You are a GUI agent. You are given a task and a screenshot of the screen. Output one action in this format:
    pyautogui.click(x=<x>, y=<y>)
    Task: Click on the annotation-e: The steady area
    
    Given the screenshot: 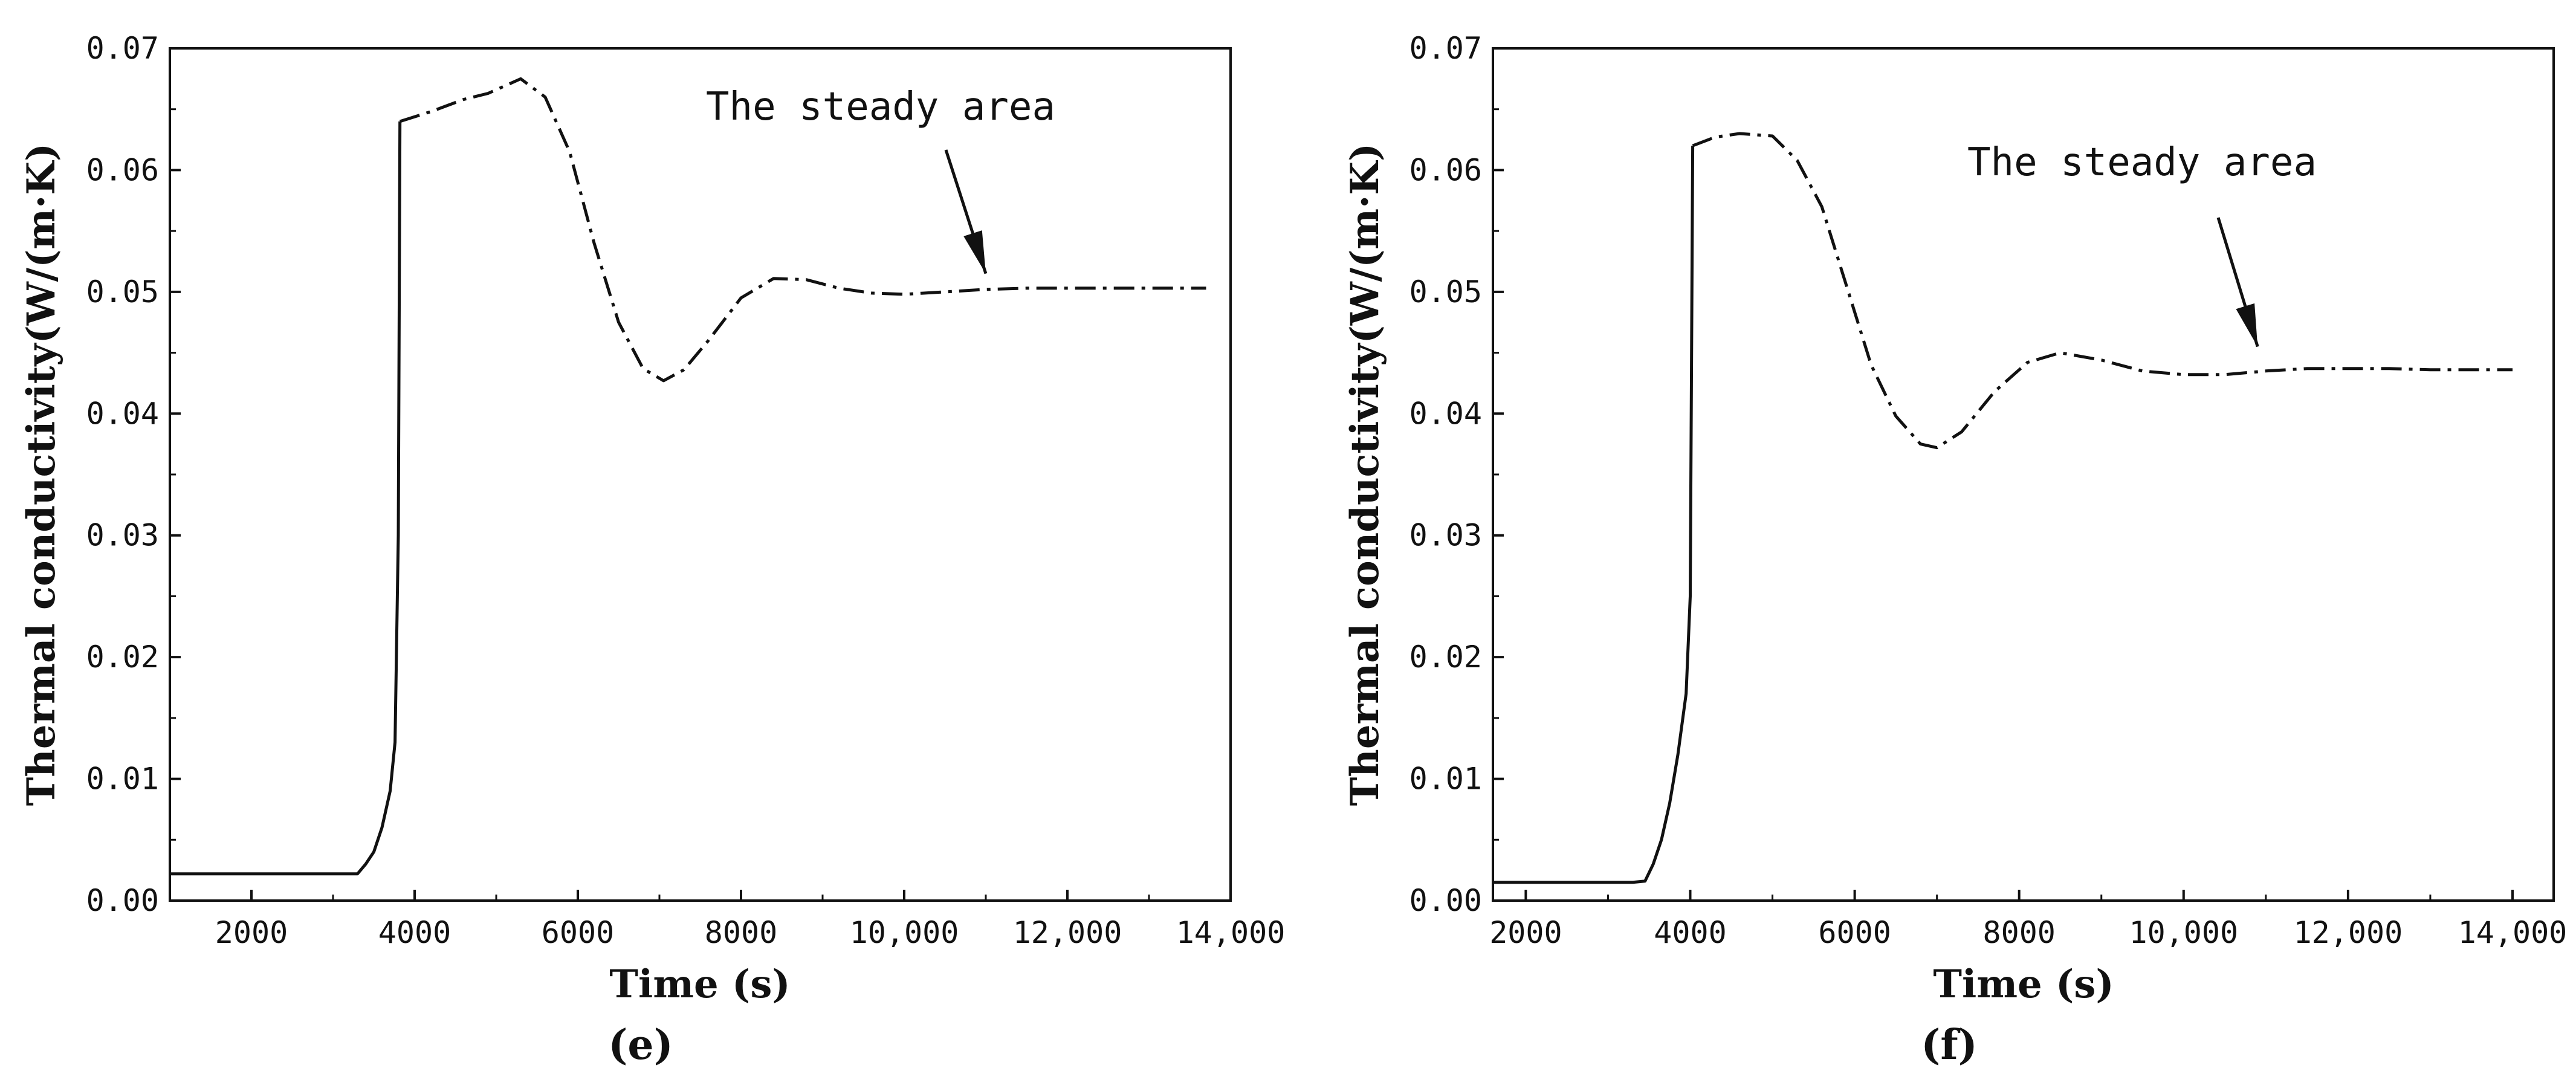 What is the action you would take?
    pyautogui.click(x=880, y=179)
    